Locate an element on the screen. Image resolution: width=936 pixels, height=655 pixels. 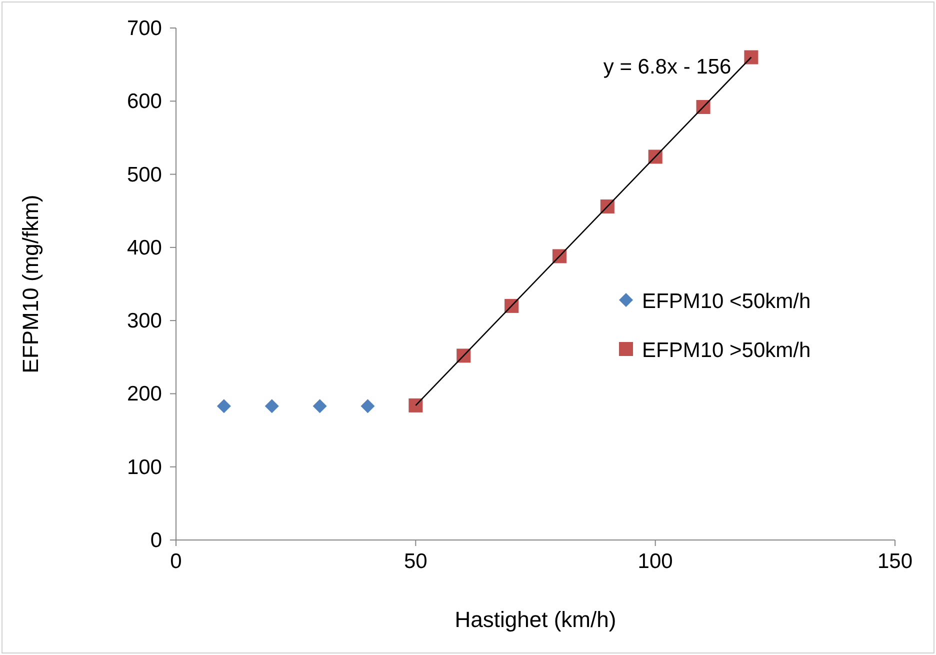
y-tick-label: 300 is located at coordinates (144, 321).